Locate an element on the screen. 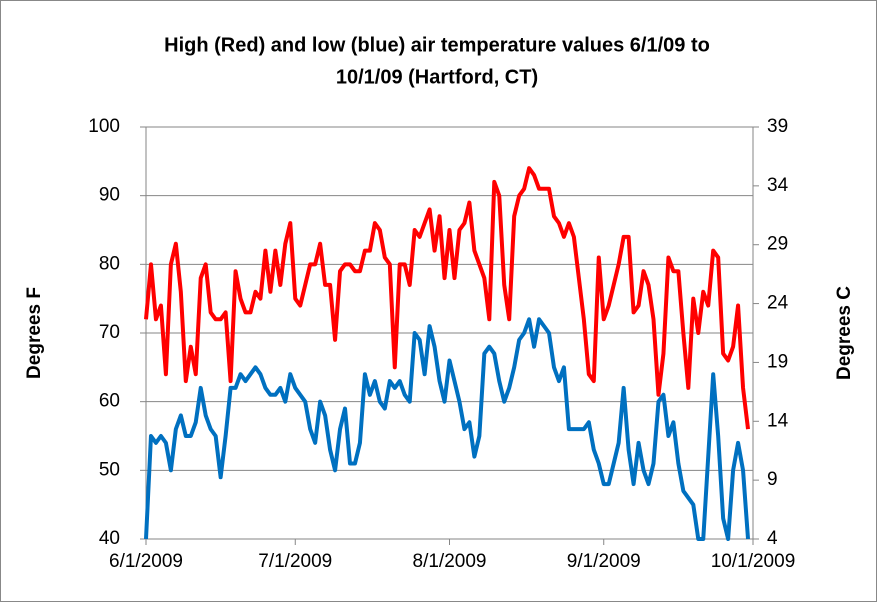  y-tick-label: 70 is located at coordinates (109, 332).